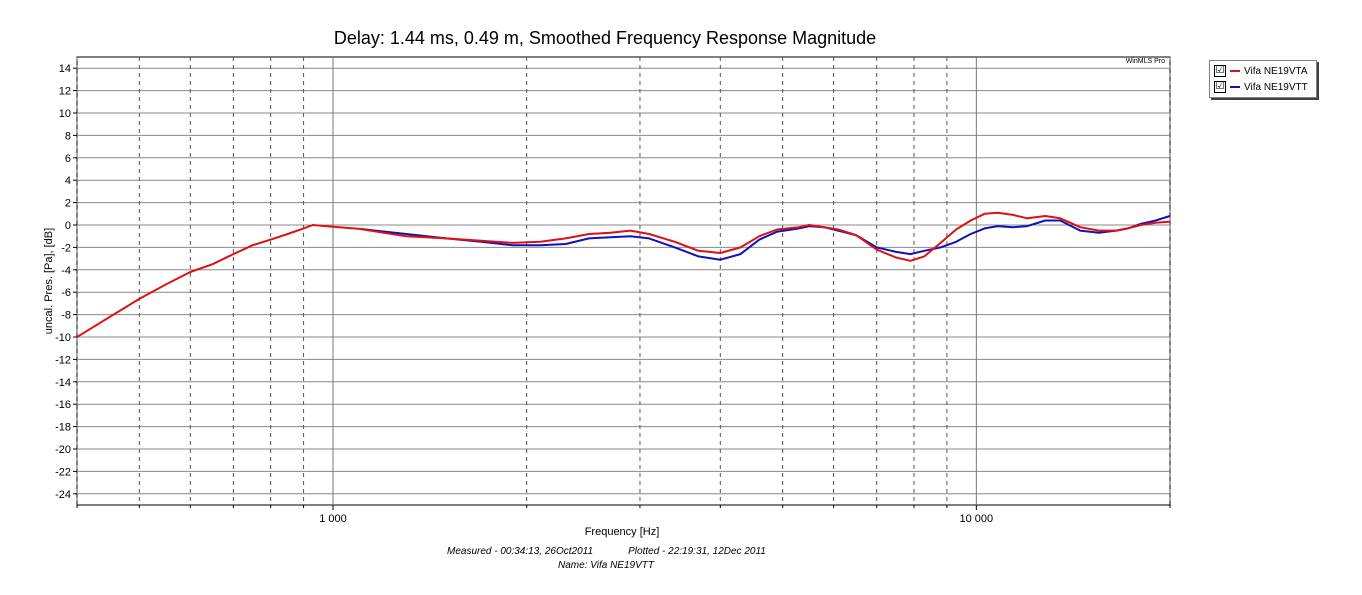  Describe the element at coordinates (68, 159) in the screenshot. I see `y-tick-label: 6` at that location.